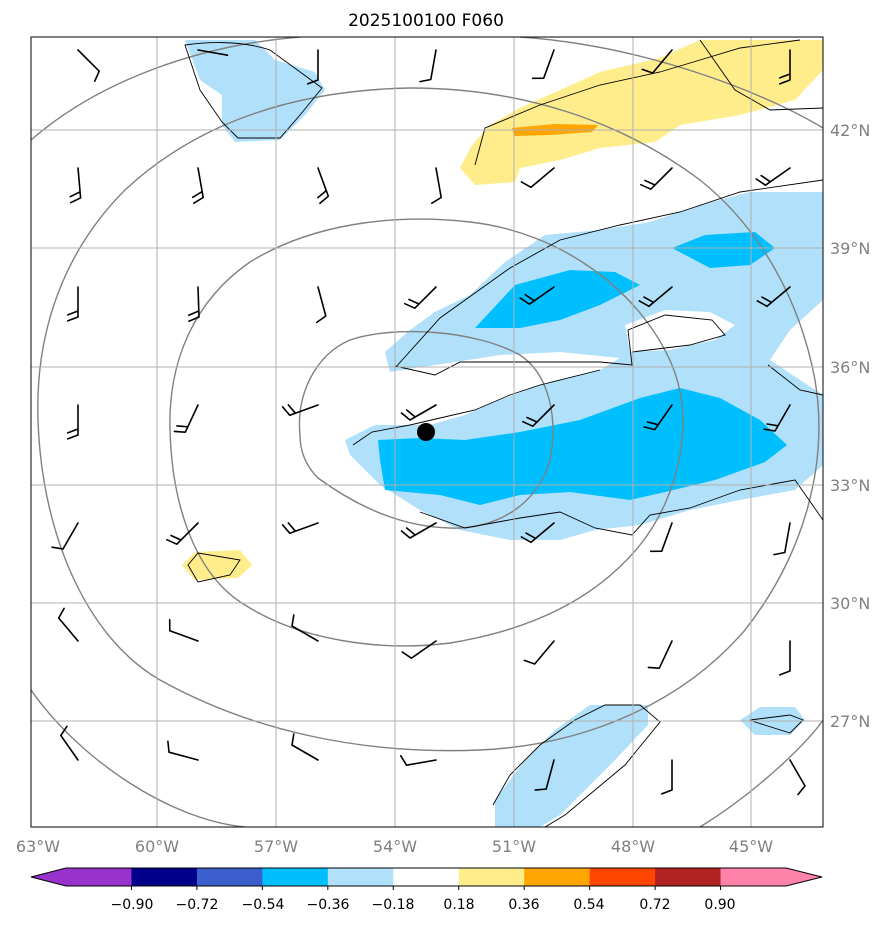 The width and height of the screenshot is (892, 928). What do you see at coordinates (621, 507) in the screenshot?
I see `black-contour-south` at bounding box center [621, 507].